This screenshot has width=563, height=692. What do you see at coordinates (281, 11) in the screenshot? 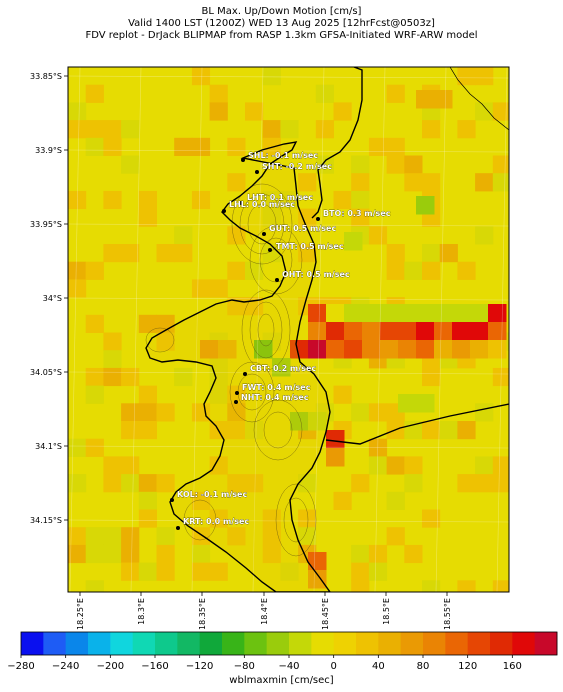
I see `title-line-1: BL Max. Up/Down Motion [cm/s]` at bounding box center [281, 11].